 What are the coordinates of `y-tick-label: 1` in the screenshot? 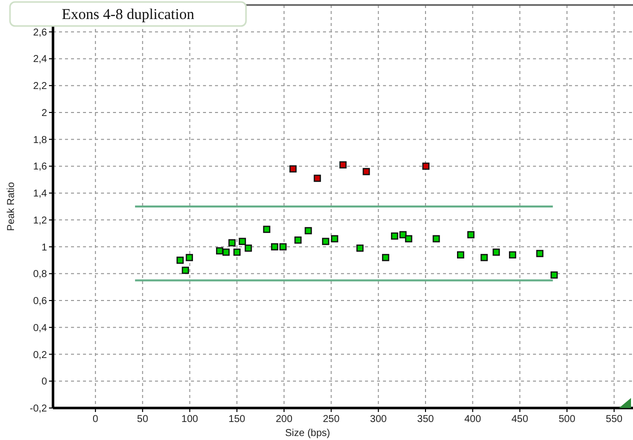 It's located at (44, 248).